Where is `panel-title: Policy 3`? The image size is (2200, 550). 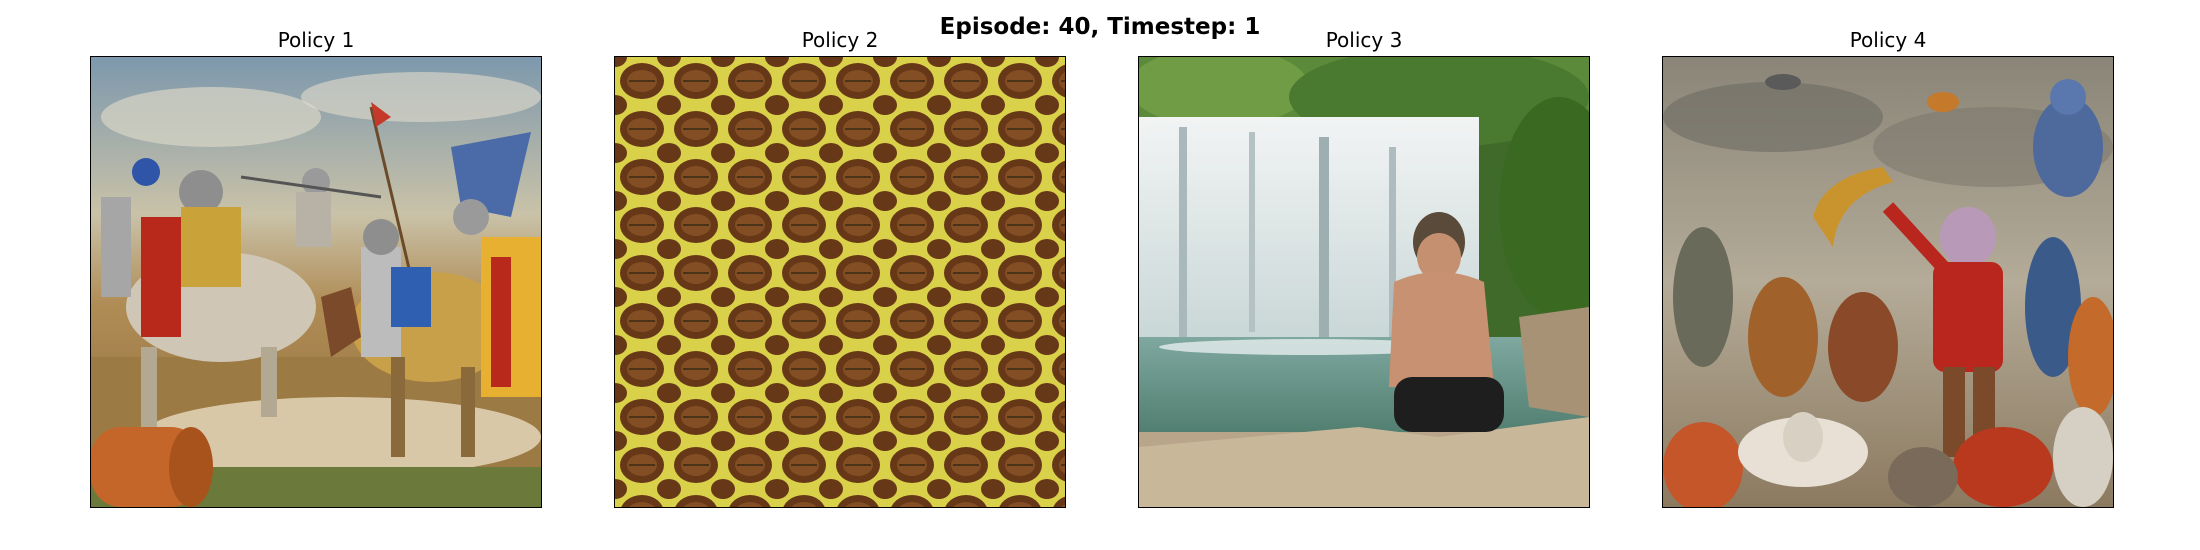 panel-title: Policy 3 is located at coordinates (1364, 40).